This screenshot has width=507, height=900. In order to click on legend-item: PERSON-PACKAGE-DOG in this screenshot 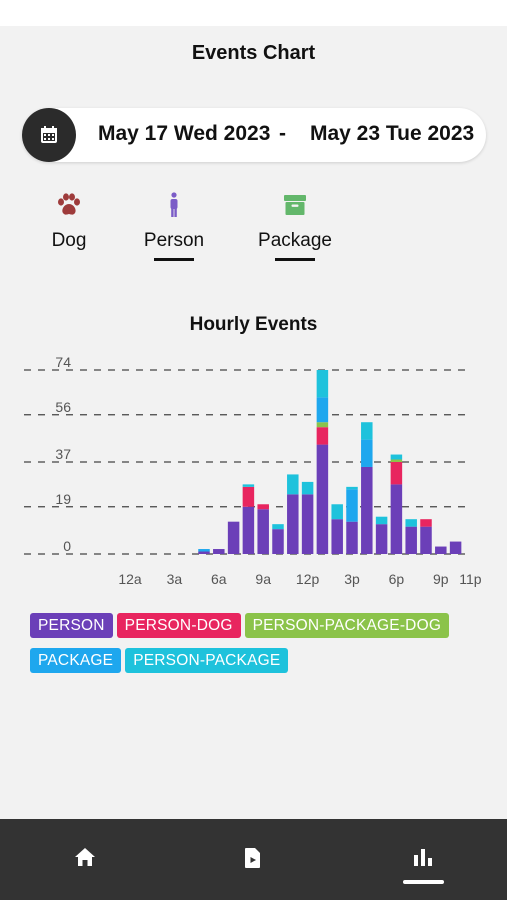, I will do `click(347, 625)`.